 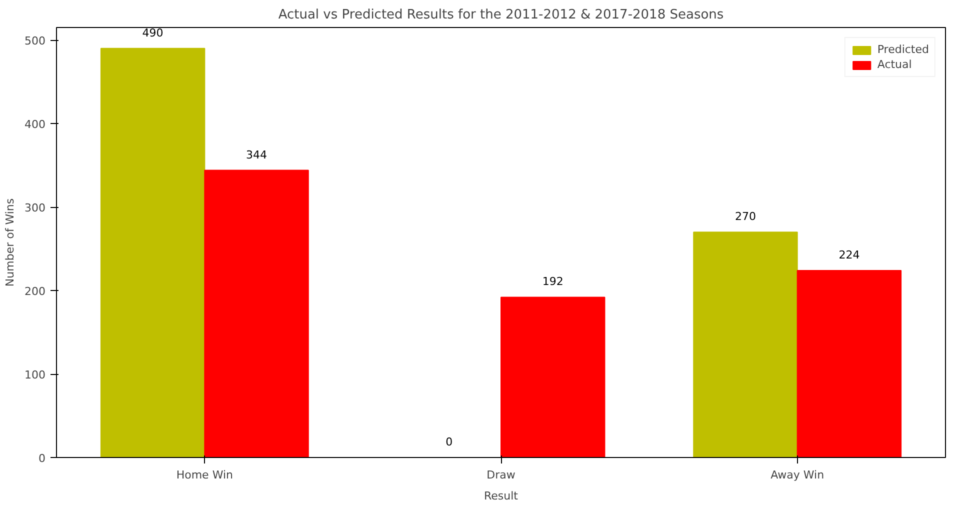 I want to click on y-tick-label: 100, so click(x=35, y=375).